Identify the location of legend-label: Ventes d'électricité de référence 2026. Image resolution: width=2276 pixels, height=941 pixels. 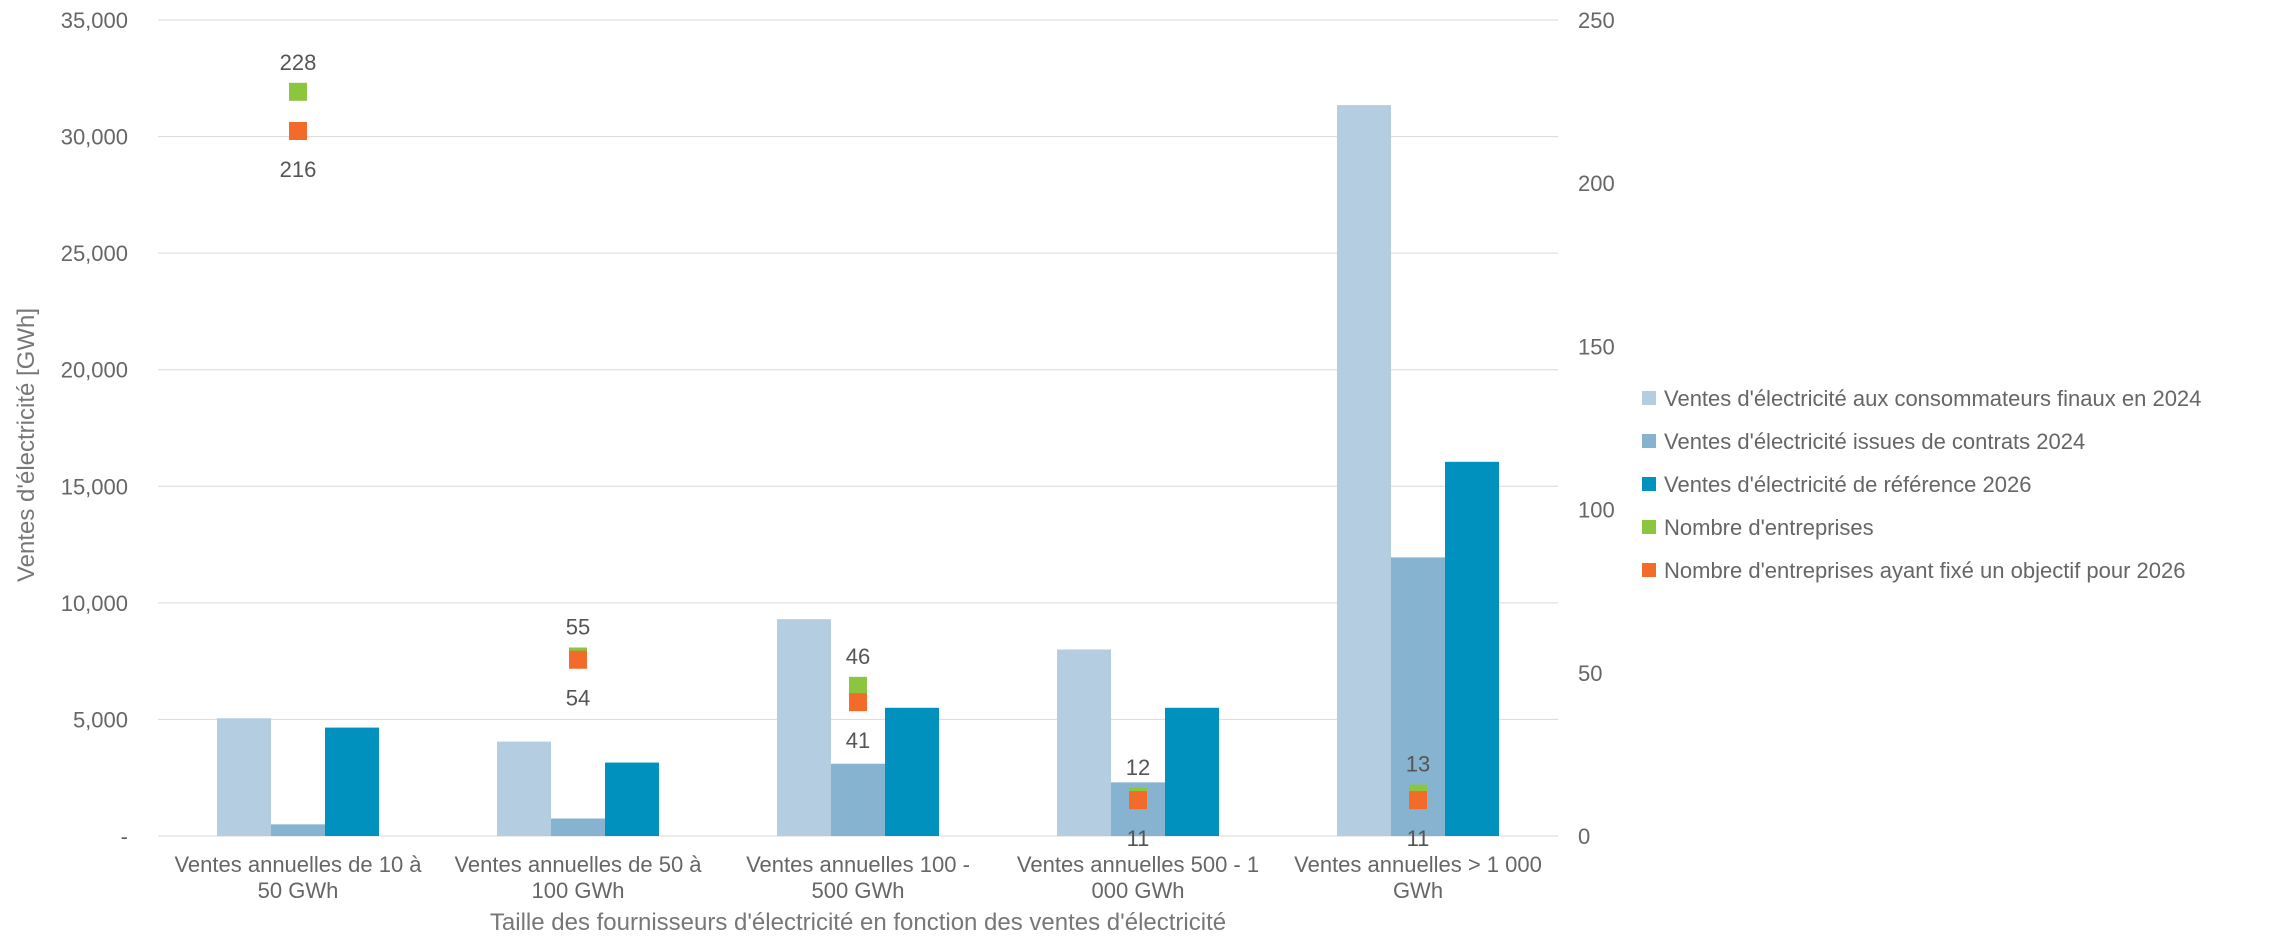
(1847, 484).